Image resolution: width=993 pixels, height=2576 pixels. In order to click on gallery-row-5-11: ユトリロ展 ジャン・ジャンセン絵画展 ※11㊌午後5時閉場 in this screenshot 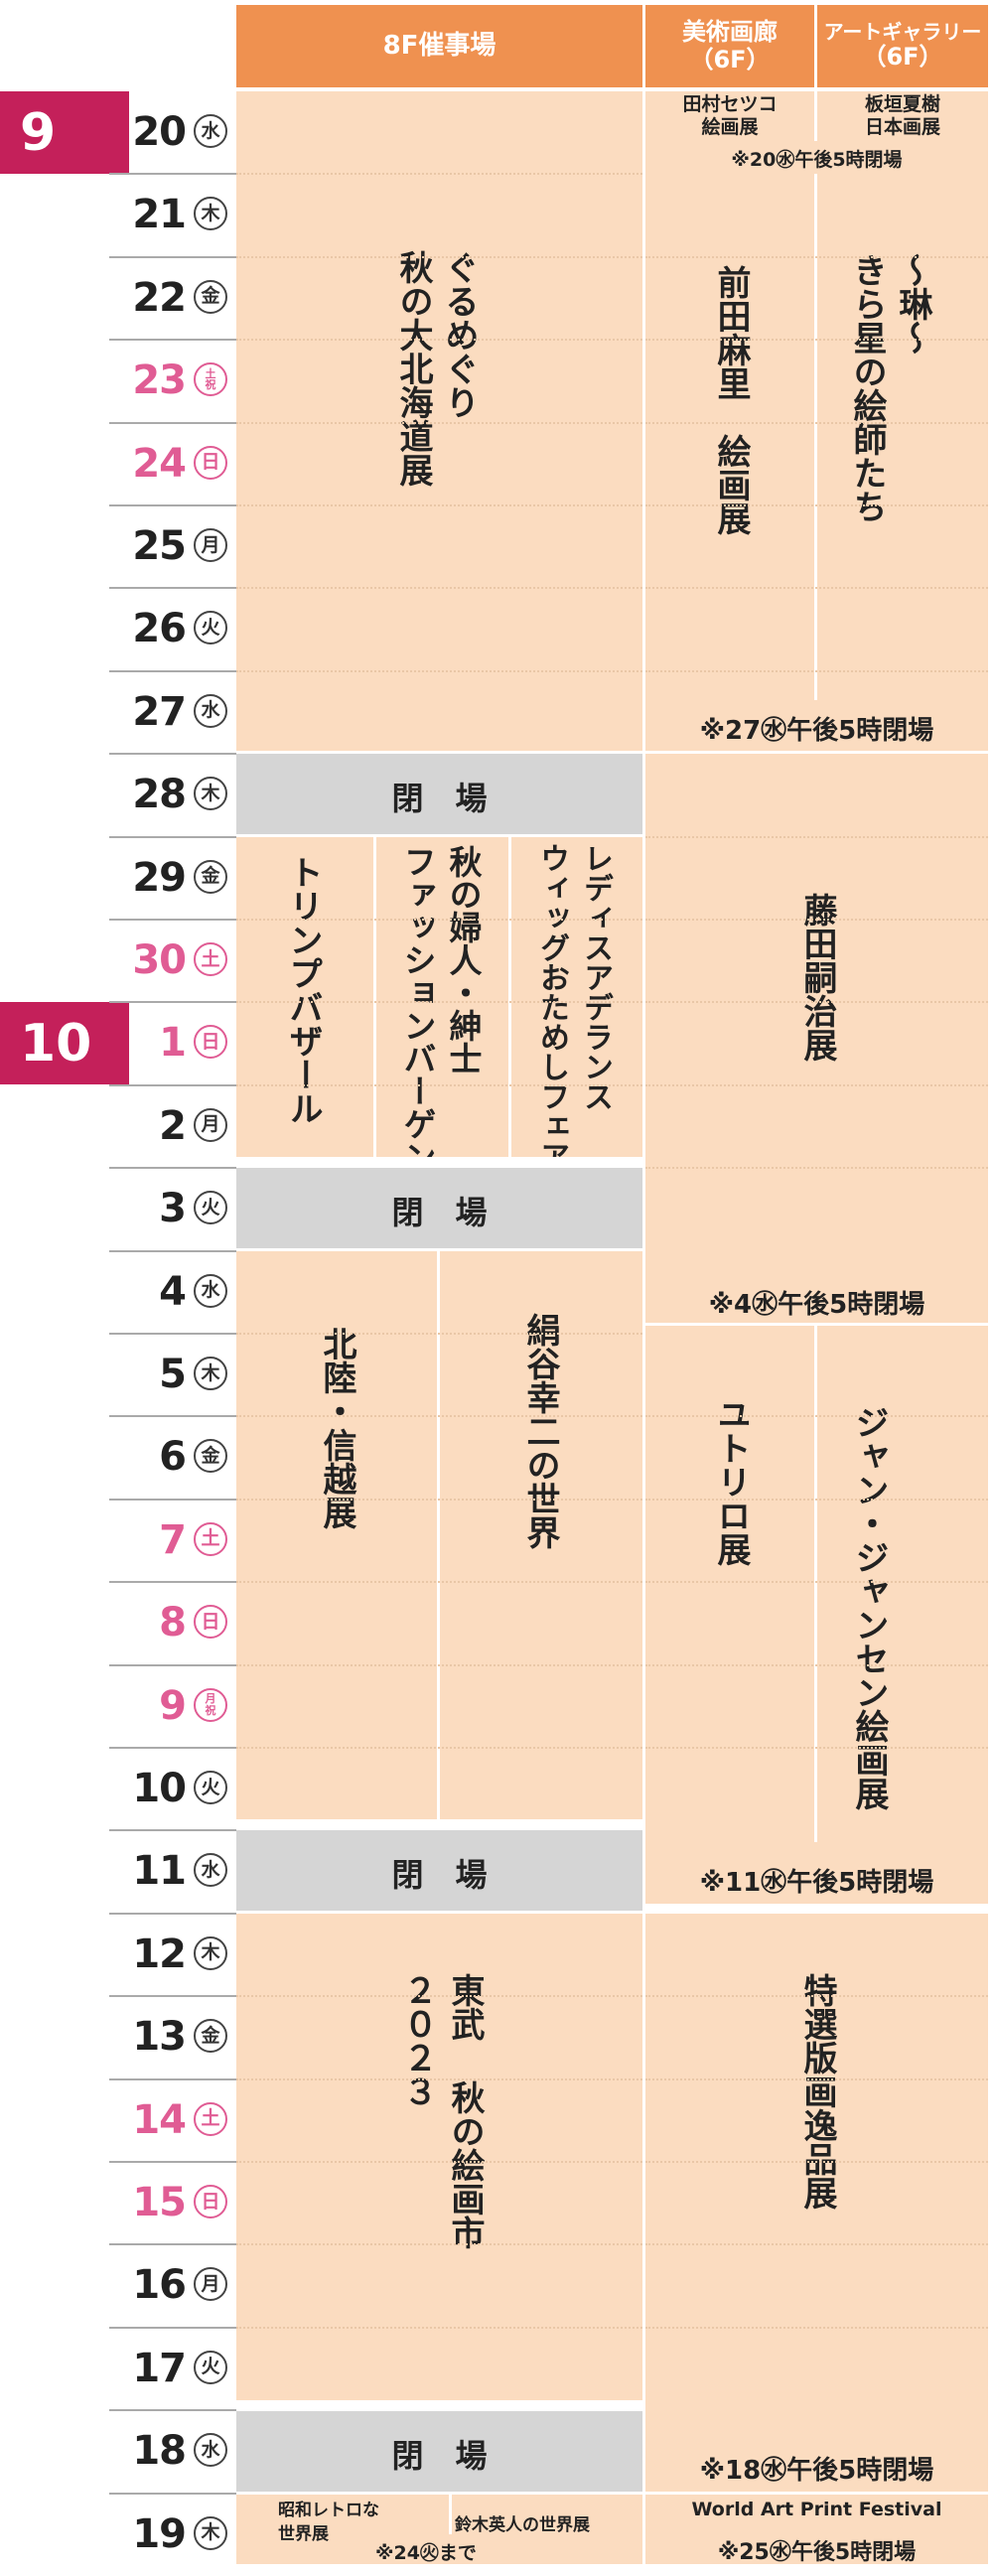, I will do `click(816, 1615)`.